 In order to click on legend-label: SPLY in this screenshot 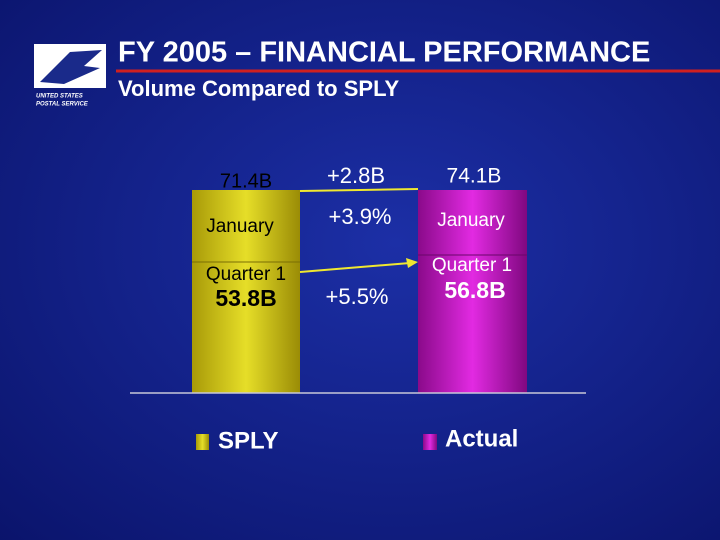, I will do `click(248, 440)`.